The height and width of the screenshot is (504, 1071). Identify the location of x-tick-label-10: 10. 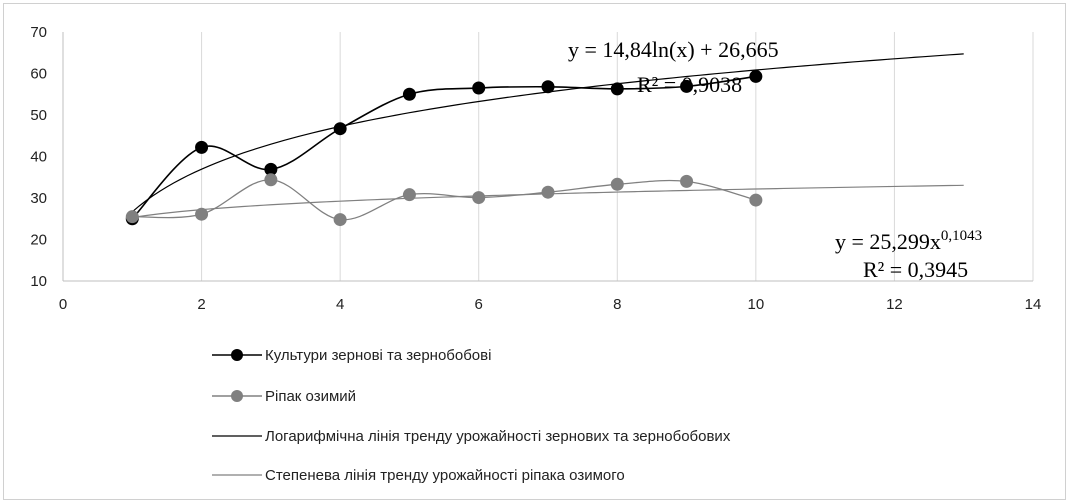
(756, 304).